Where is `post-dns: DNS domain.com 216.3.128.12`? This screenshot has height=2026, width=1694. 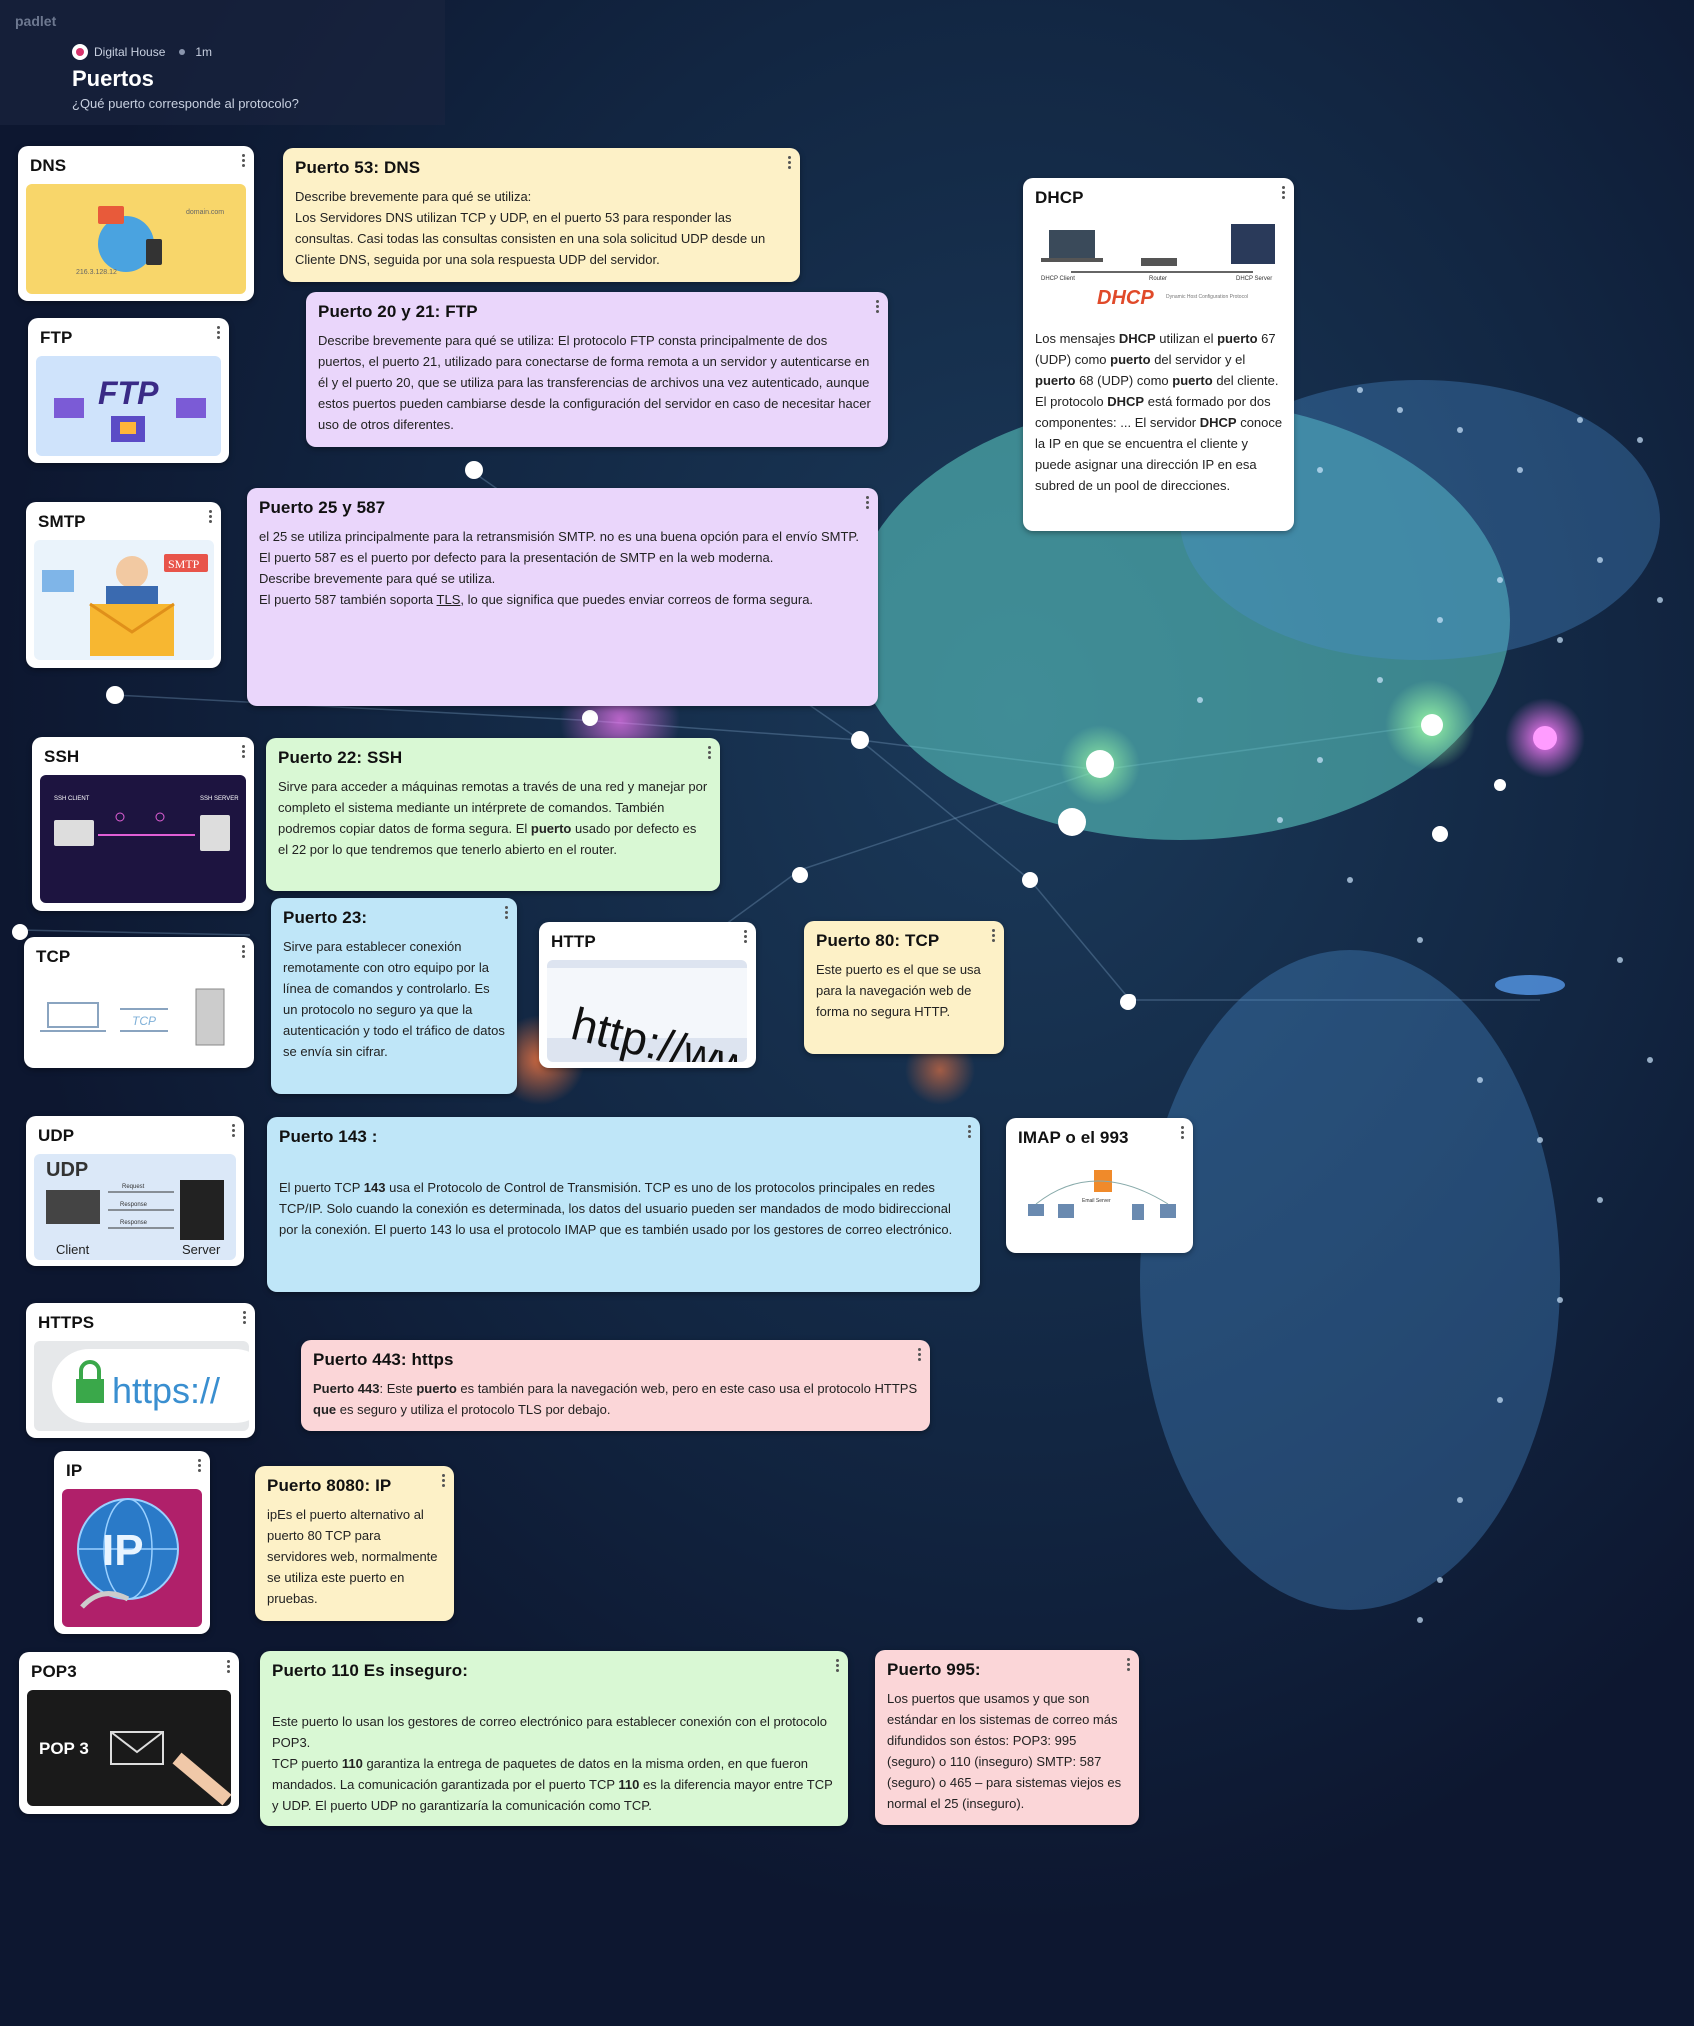
post-dns: DNS domain.com 216.3.128.12 is located at coordinates (136, 223).